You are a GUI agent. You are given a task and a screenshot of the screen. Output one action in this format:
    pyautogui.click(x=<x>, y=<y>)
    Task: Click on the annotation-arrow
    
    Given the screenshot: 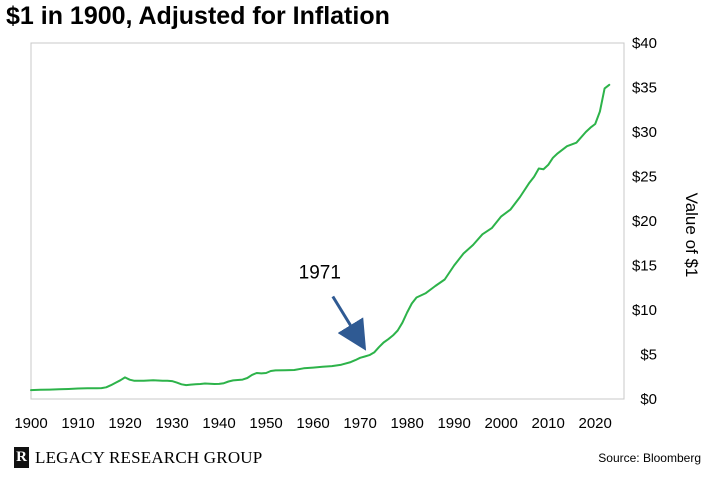 What is the action you would take?
    pyautogui.click(x=349, y=323)
    